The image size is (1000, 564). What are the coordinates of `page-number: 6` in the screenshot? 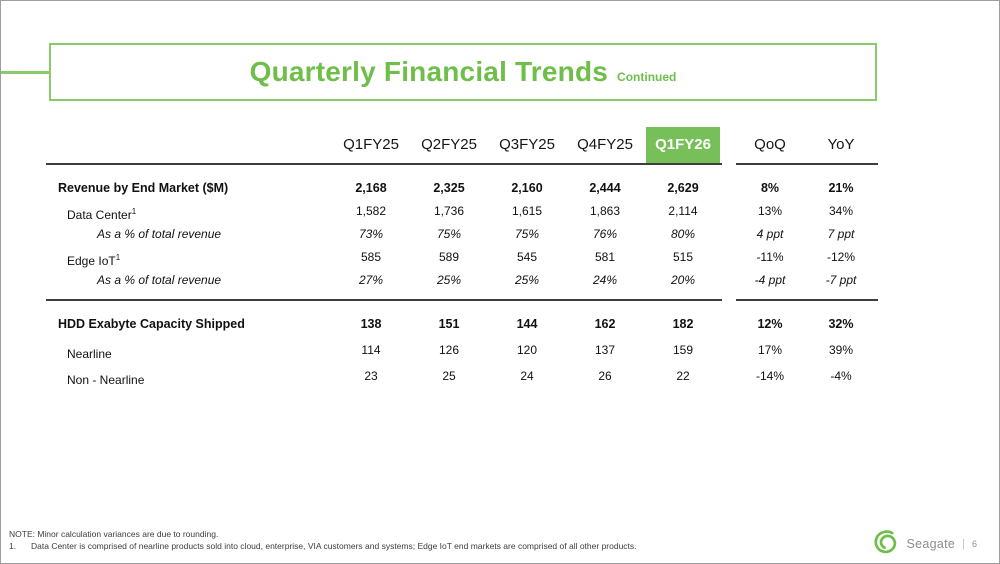 It's located at (974, 544).